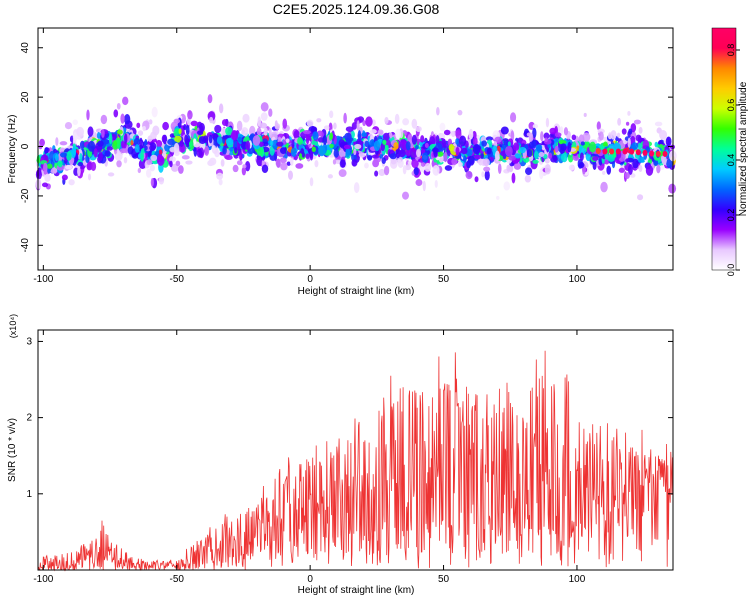 The width and height of the screenshot is (750, 600). What do you see at coordinates (29, 418) in the screenshot?
I see `y-tick-label: 2` at bounding box center [29, 418].